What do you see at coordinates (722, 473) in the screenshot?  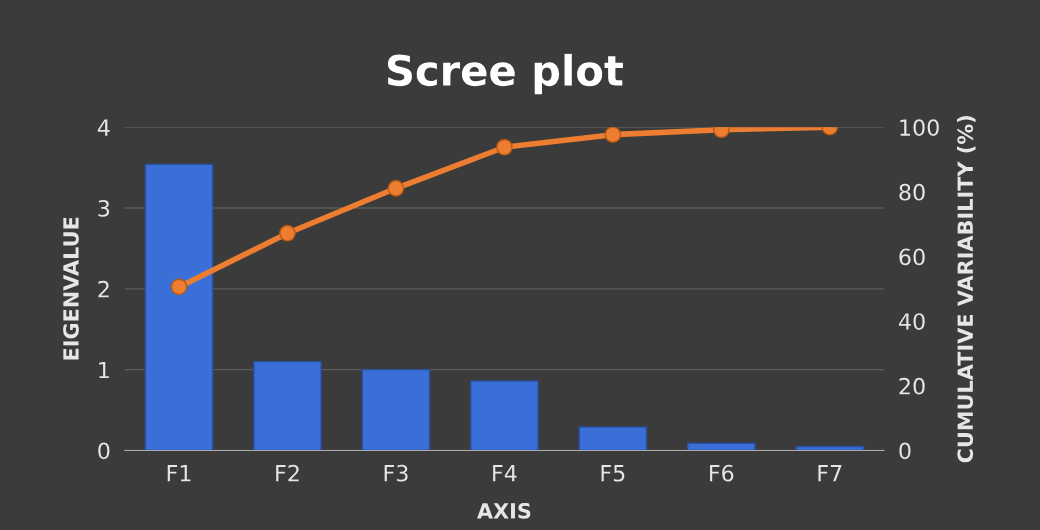 I see `x-tick-label: F6` at bounding box center [722, 473].